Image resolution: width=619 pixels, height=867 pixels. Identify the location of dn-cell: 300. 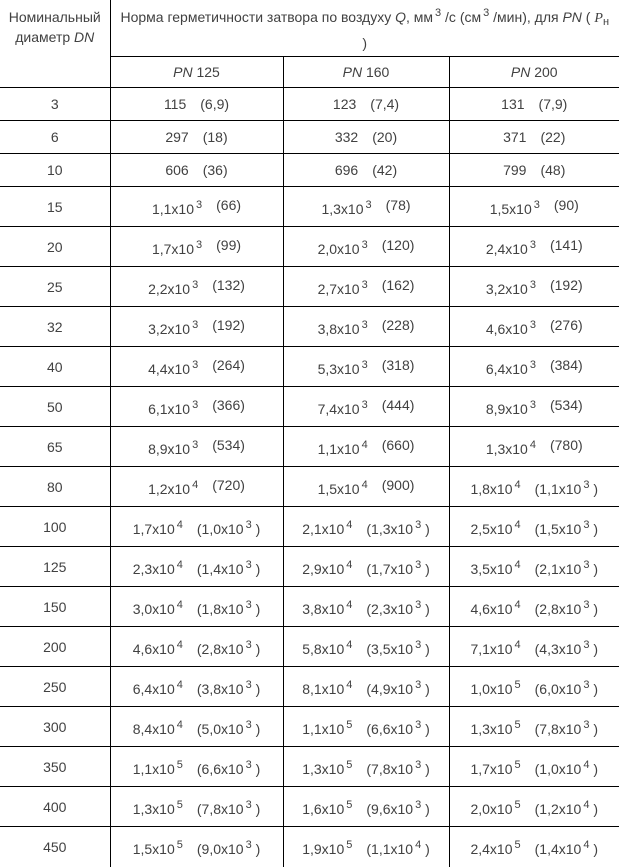
(55, 726).